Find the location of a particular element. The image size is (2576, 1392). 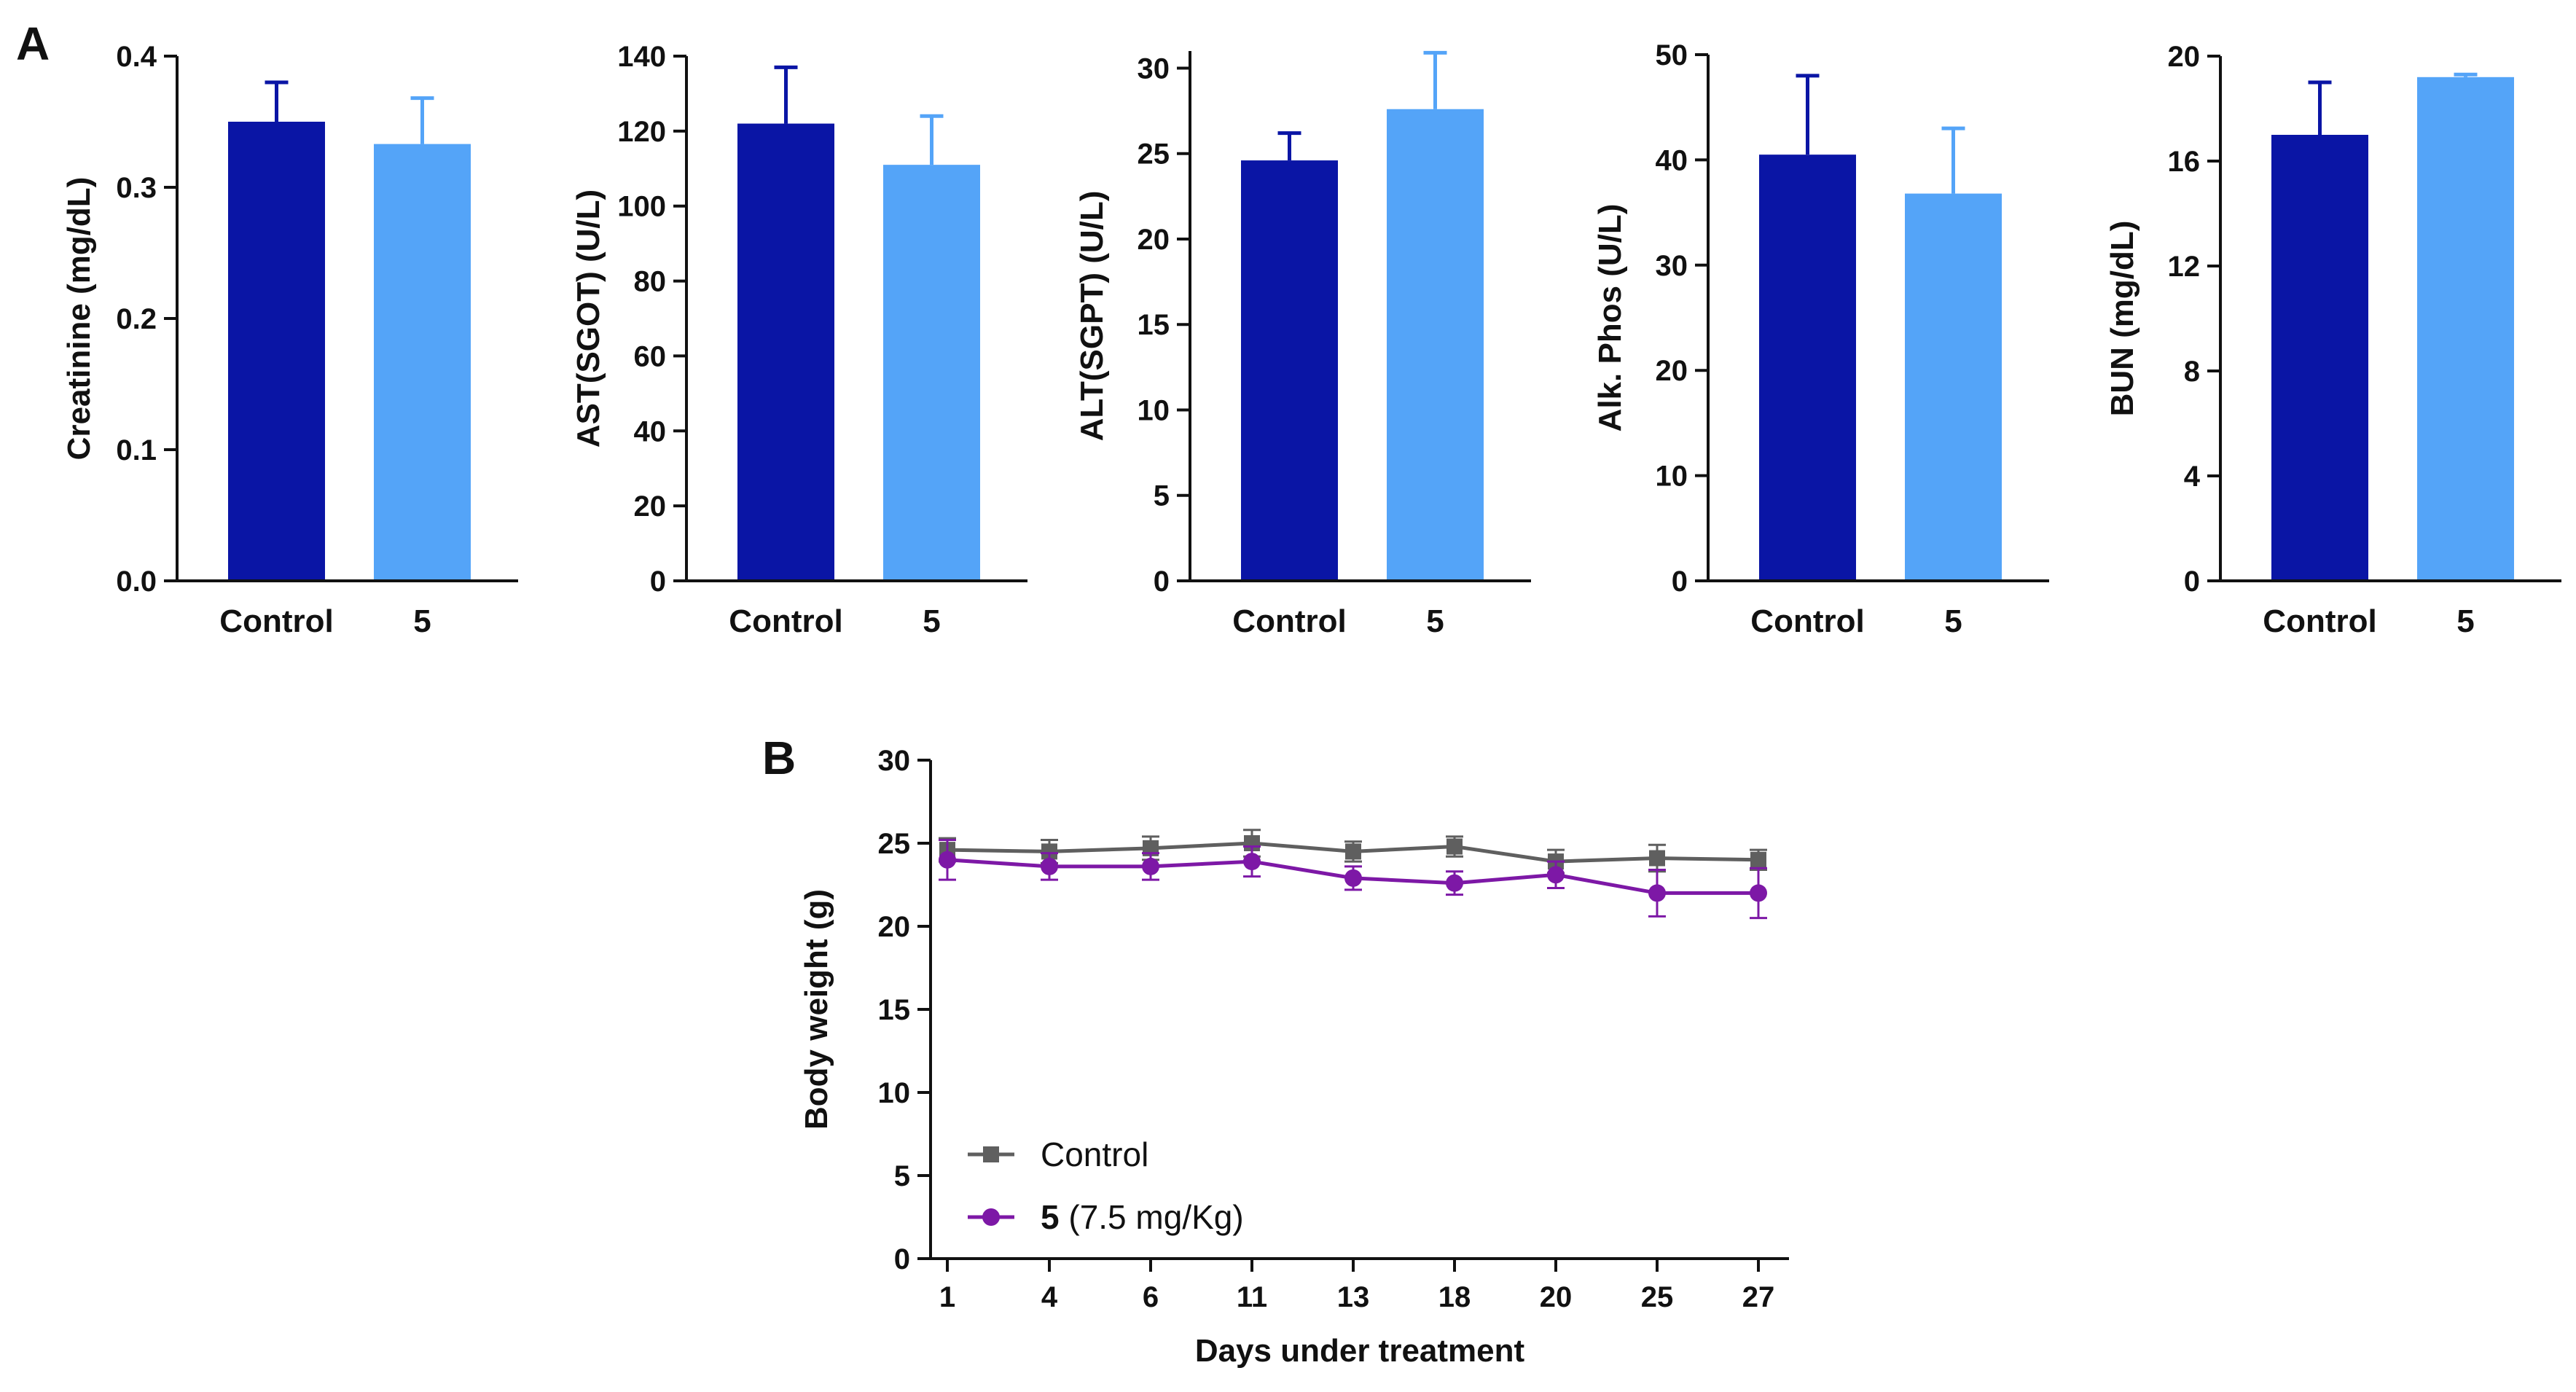

y-axis-title: Alk. Phos (U/L) is located at coordinates (1610, 318).